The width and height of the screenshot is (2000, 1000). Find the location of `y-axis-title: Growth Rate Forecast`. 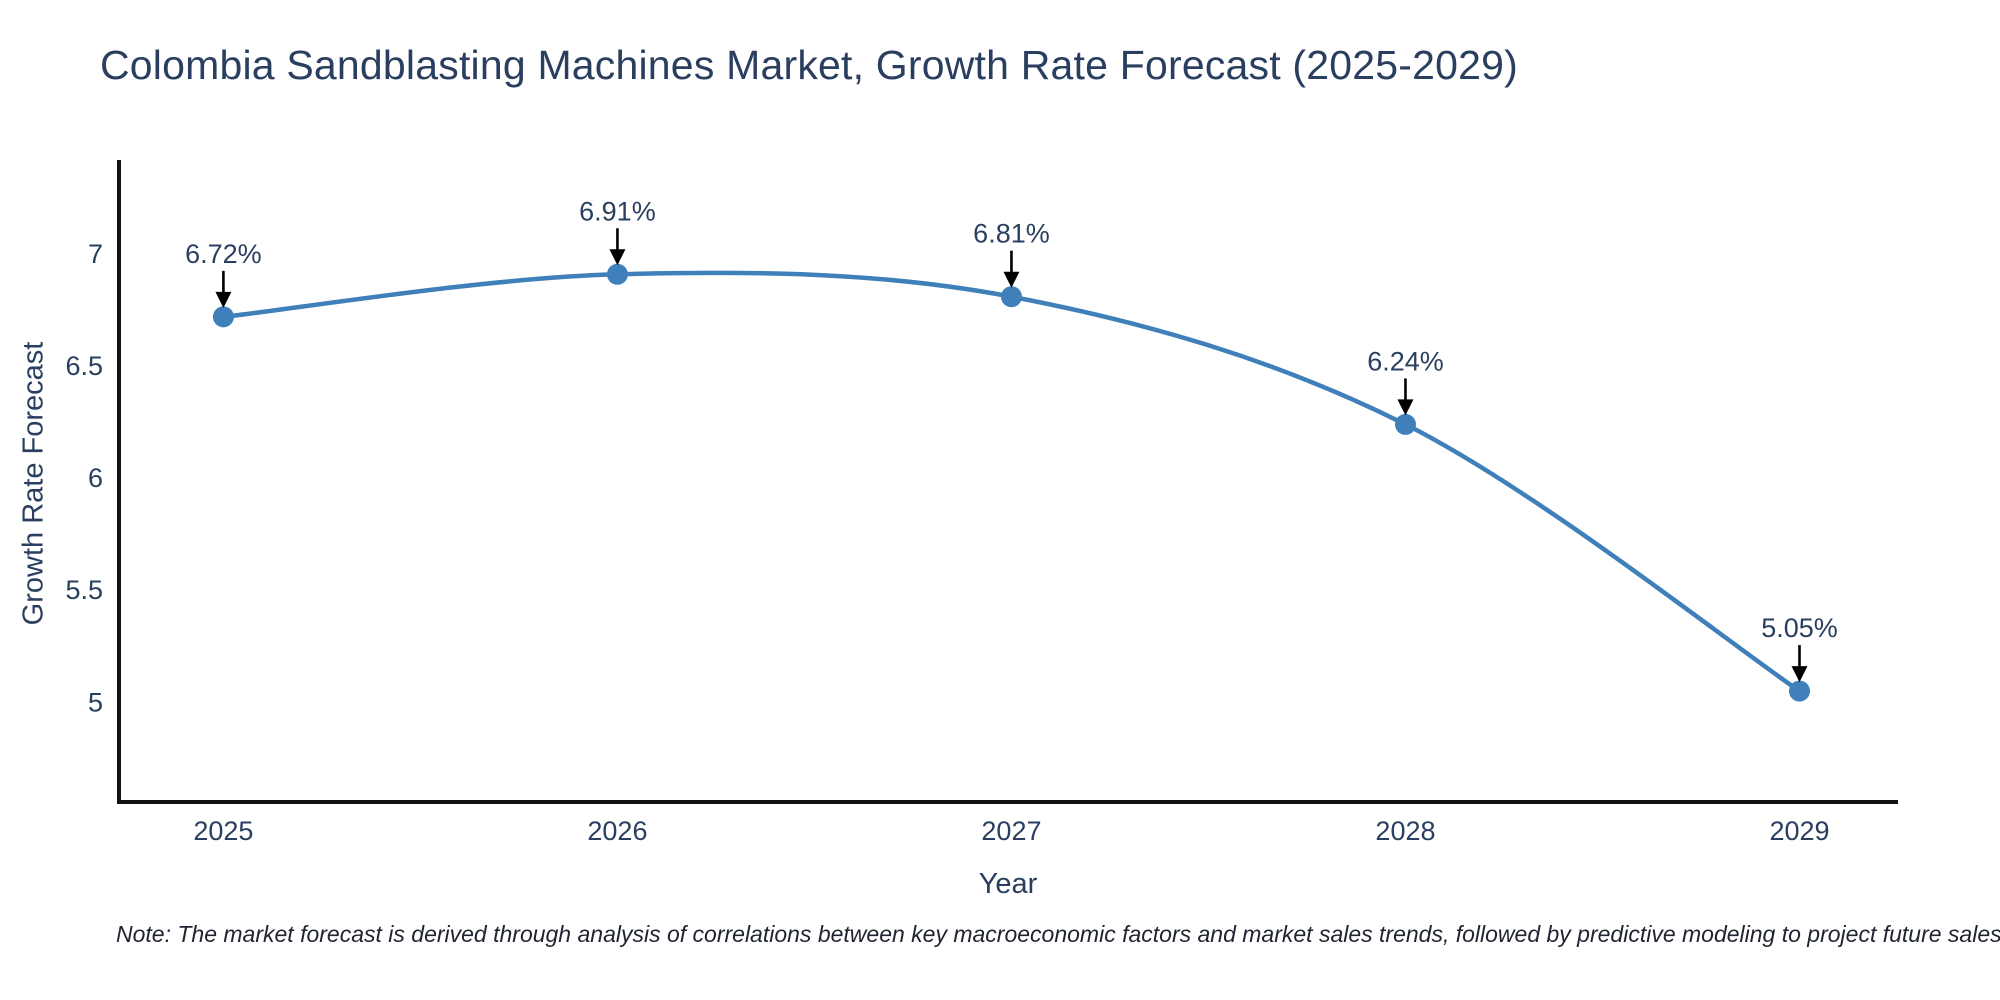

y-axis-title: Growth Rate Forecast is located at coordinates (33, 483).